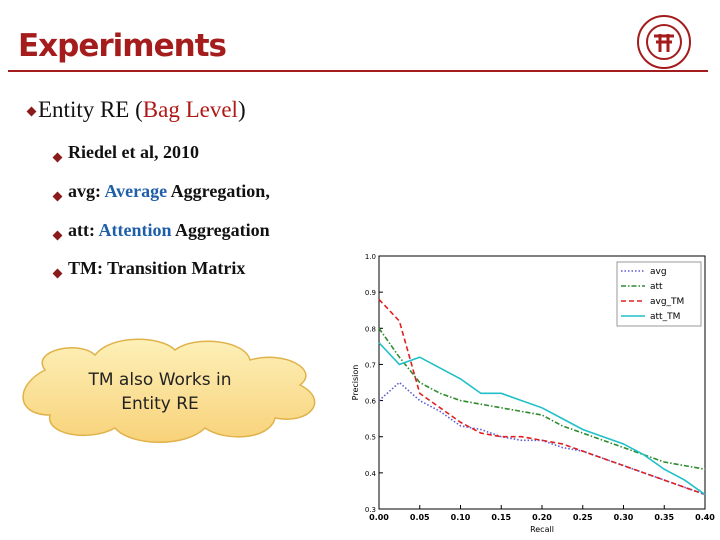 Image resolution: width=720 pixels, height=540 pixels. Describe the element at coordinates (218, 191) in the screenshot. I see `text: Aggregation,` at that location.